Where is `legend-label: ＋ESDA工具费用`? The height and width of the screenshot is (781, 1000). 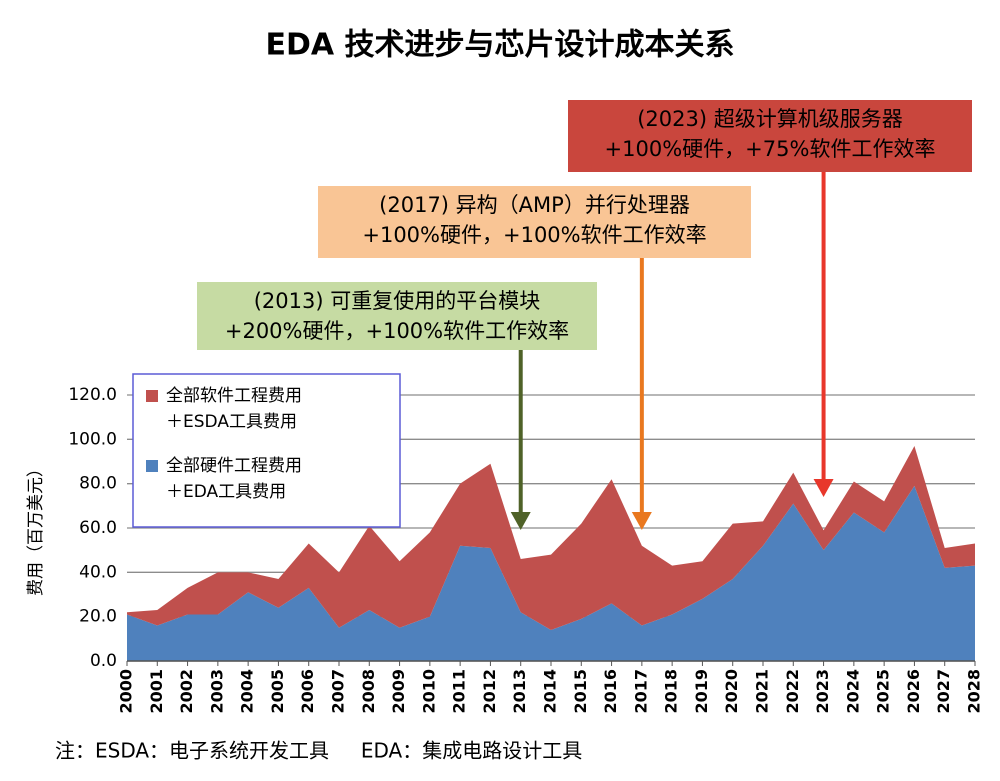 legend-label: ＋ESDA工具费用 is located at coordinates (231, 422).